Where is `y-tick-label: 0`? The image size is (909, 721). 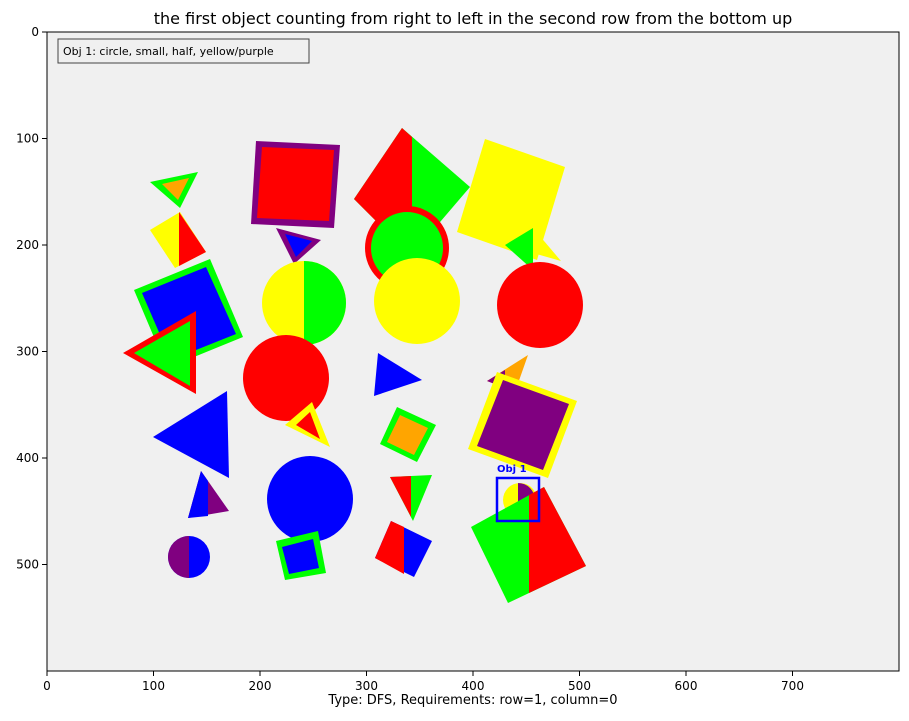 y-tick-label: 0 is located at coordinates (35, 32).